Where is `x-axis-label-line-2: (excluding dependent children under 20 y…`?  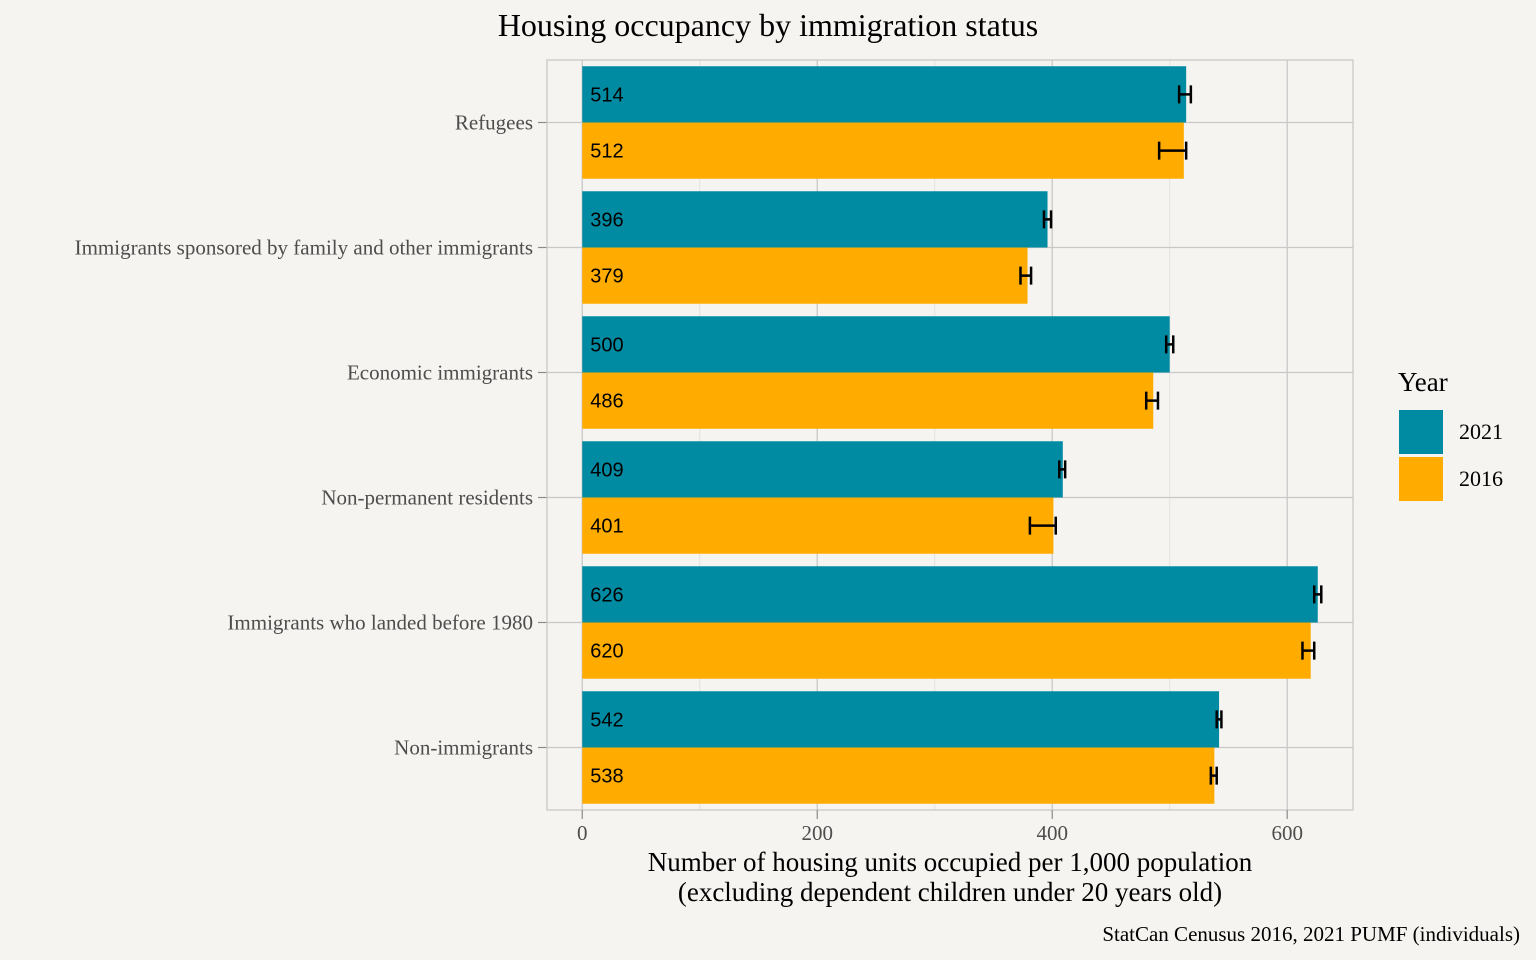
x-axis-label-line-2: (excluding dependent children under 20 y… is located at coordinates (950, 892).